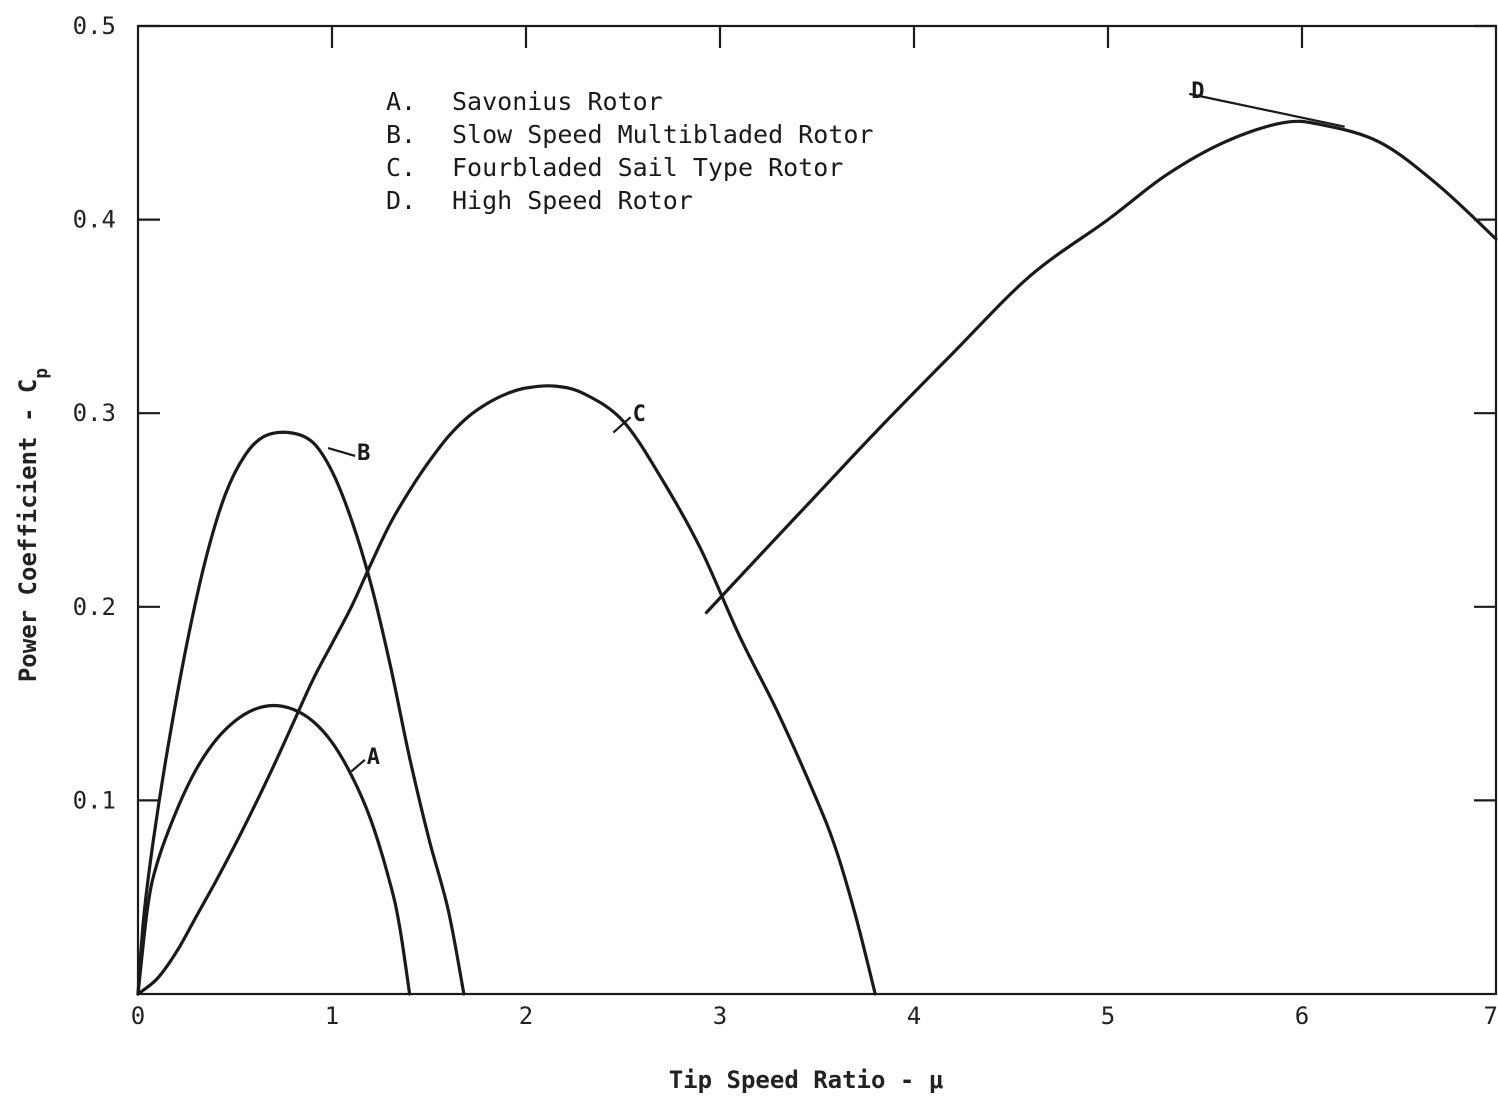 Image resolution: width=1498 pixels, height=1106 pixels. Describe the element at coordinates (1302, 1016) in the screenshot. I see `x-tick-label: 6` at that location.